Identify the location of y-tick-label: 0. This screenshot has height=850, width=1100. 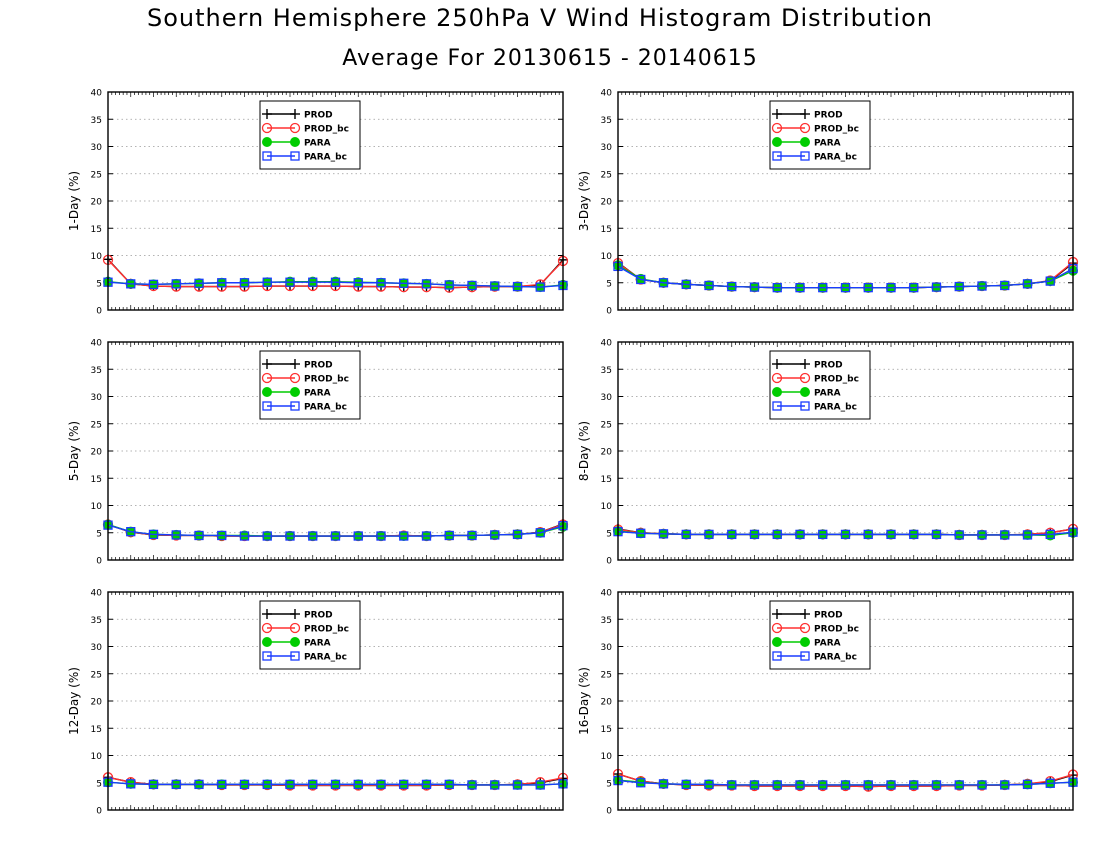
(609, 312).